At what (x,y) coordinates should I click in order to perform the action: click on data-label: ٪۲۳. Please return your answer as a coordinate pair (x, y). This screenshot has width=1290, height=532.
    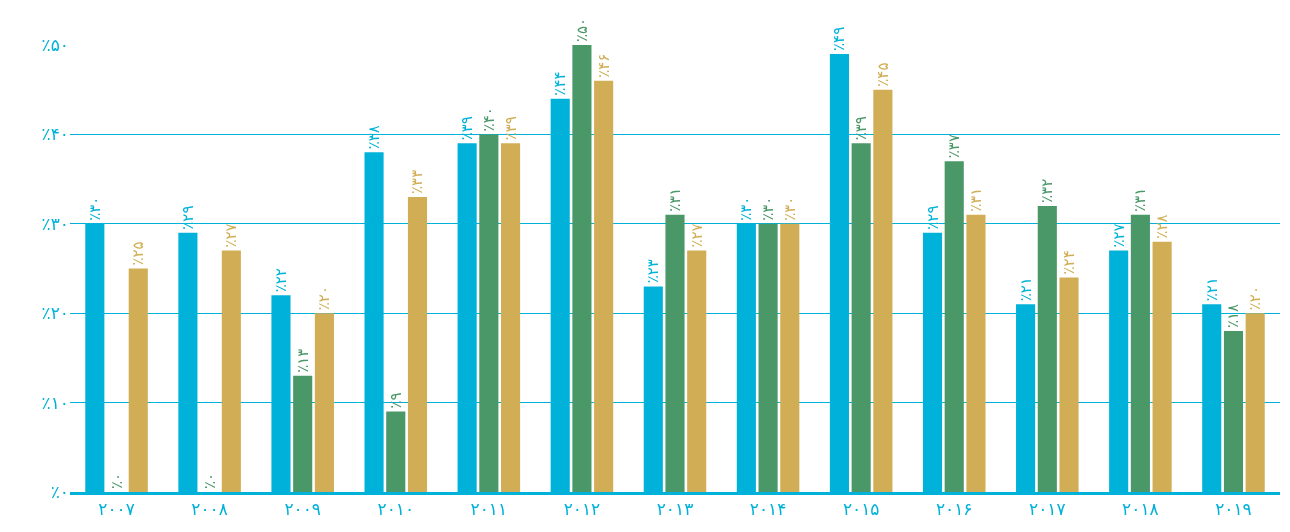
    Looking at the image, I should click on (653, 271).